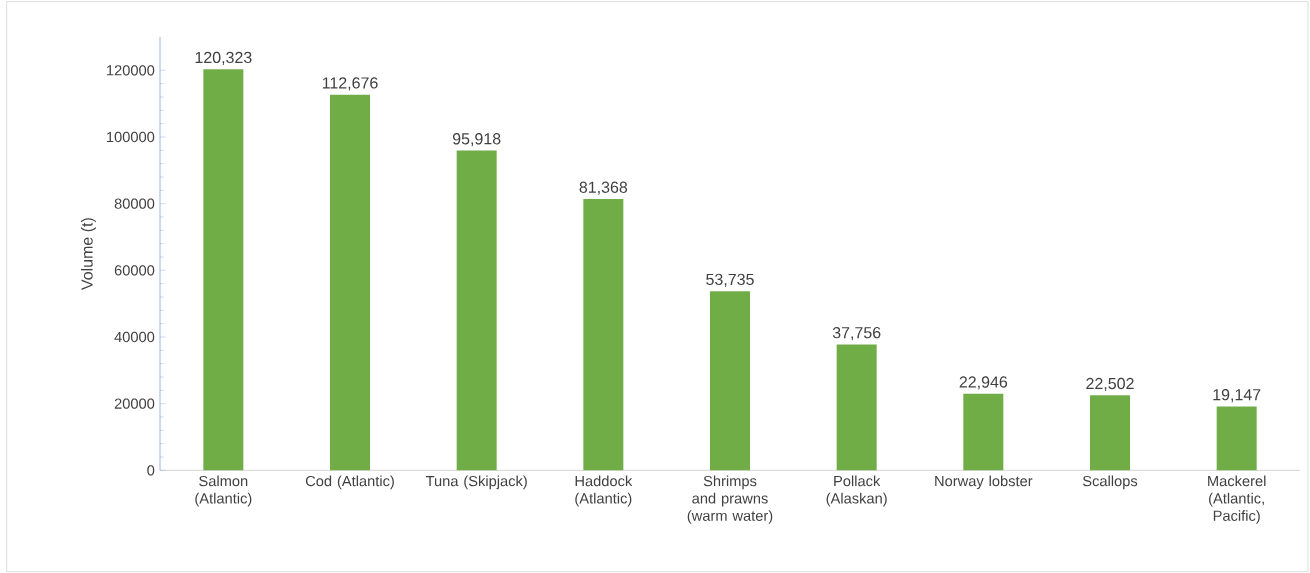 The image size is (1310, 573). Describe the element at coordinates (1237, 499) in the screenshot. I see `x-tick-label: Mackerel (Atlantic, Pacific)` at that location.